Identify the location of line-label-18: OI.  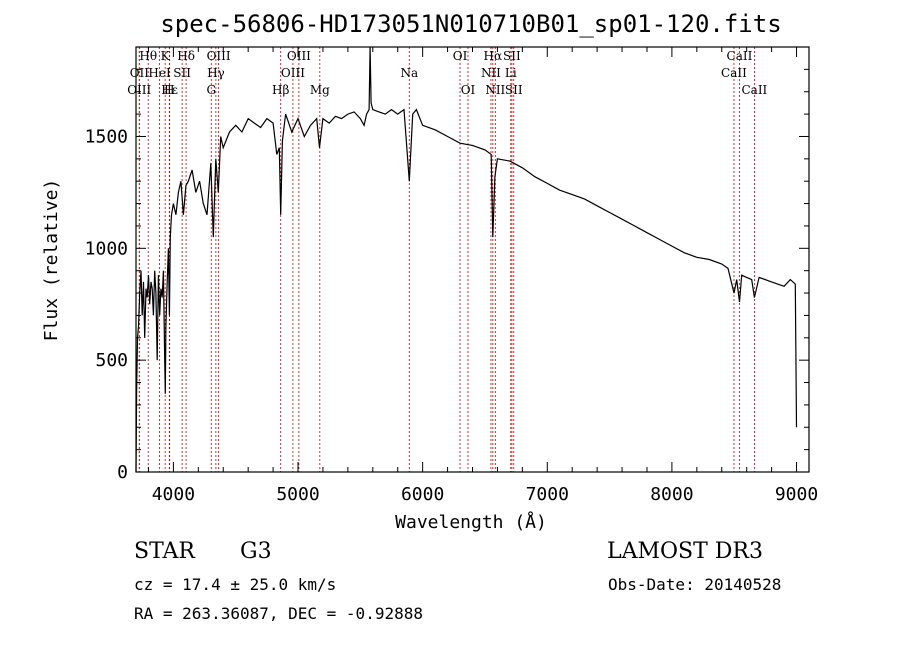
(468, 90).